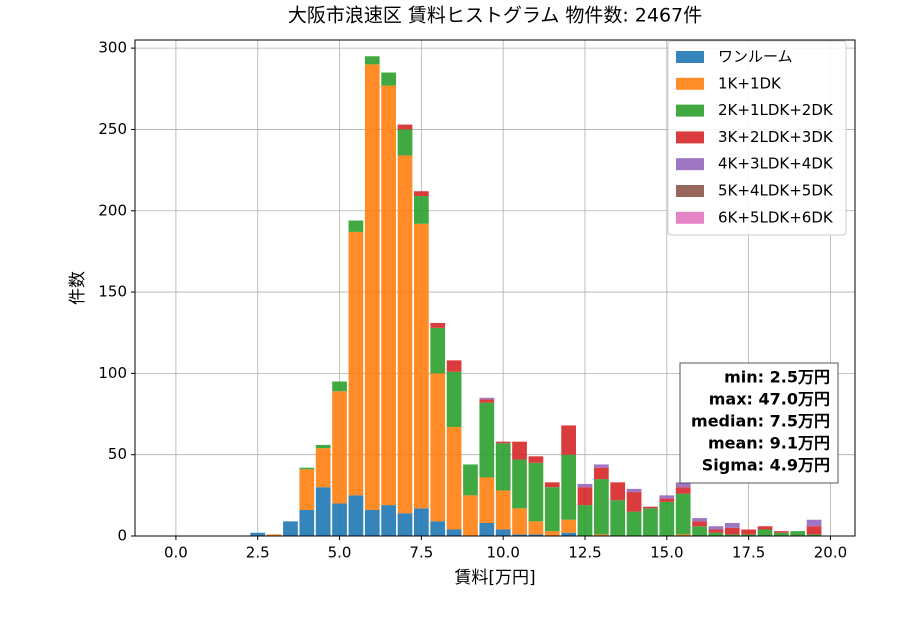 The width and height of the screenshot is (900, 630). I want to click on y-tick-label: 0, so click(122, 536).